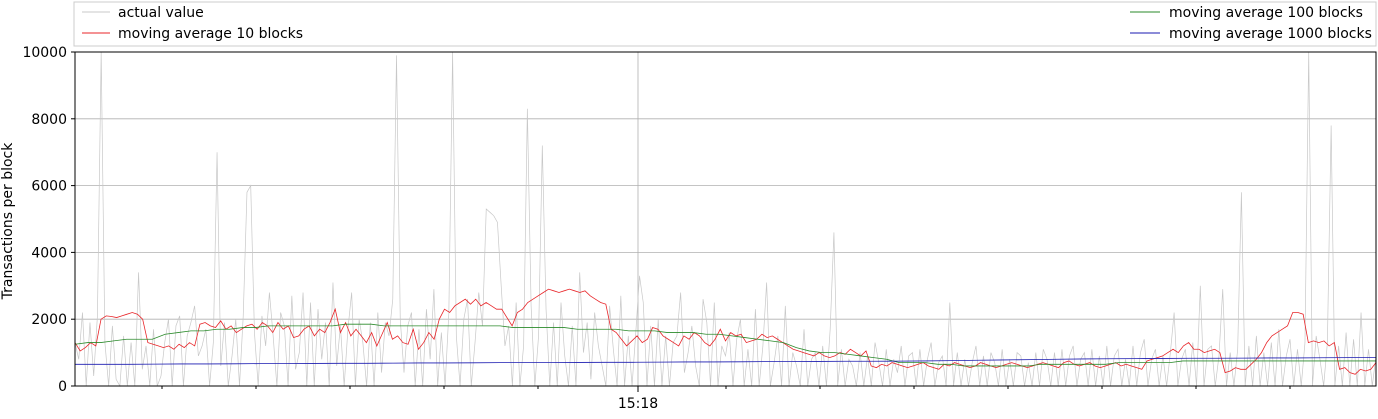  I want to click on y-axis-title: Transactions per block, so click(8, 221).